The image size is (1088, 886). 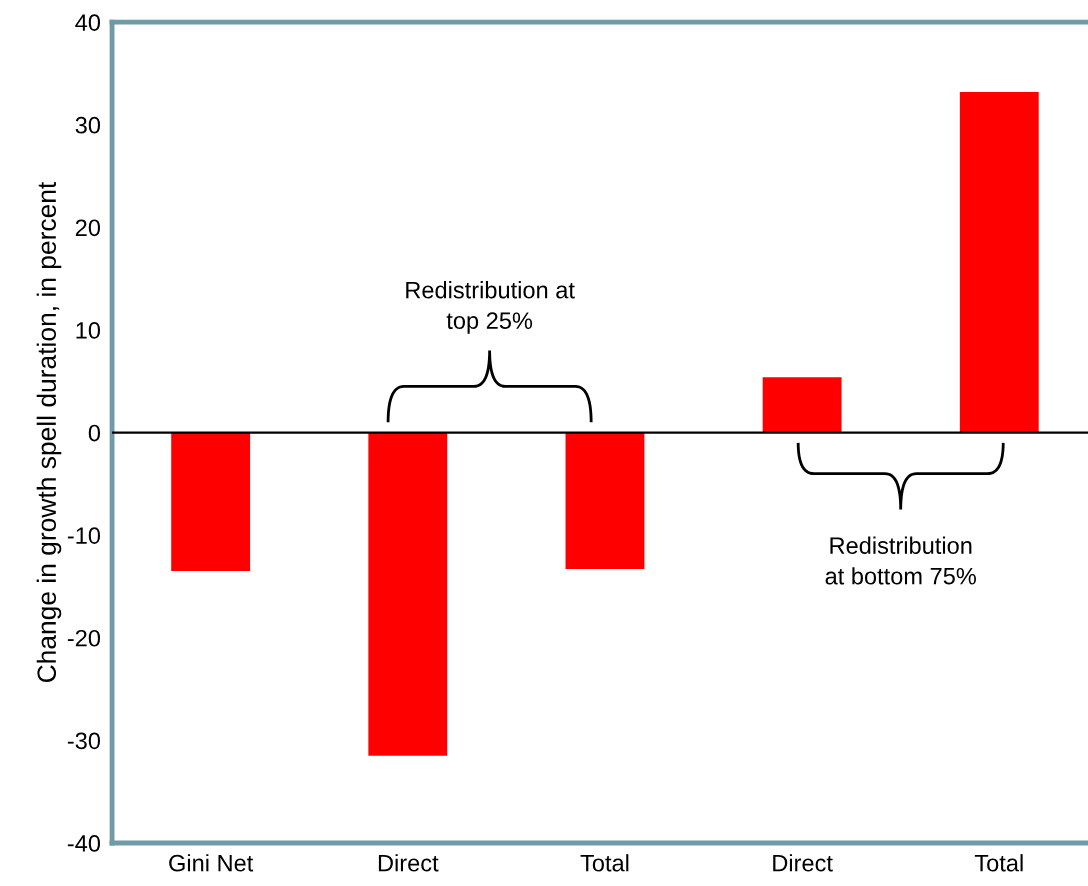 What do you see at coordinates (94, 433) in the screenshot?
I see `y-tick-label: 0` at bounding box center [94, 433].